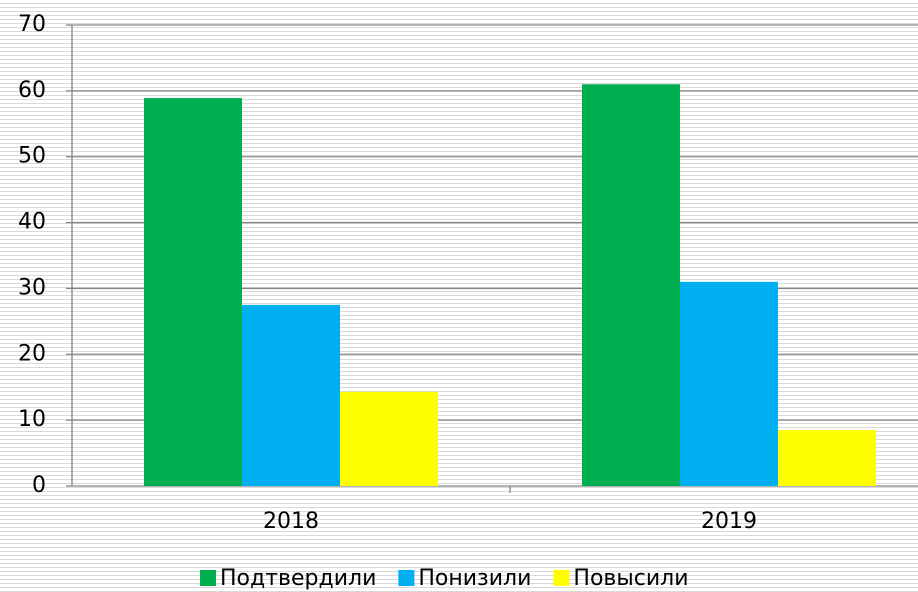  I want to click on y-tick-label: 0, so click(39, 485).